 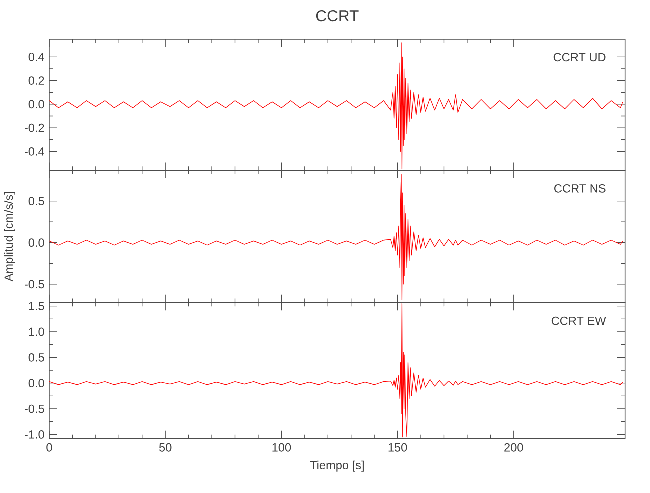 What do you see at coordinates (579, 321) in the screenshot?
I see `annotation: CCRT EW` at bounding box center [579, 321].